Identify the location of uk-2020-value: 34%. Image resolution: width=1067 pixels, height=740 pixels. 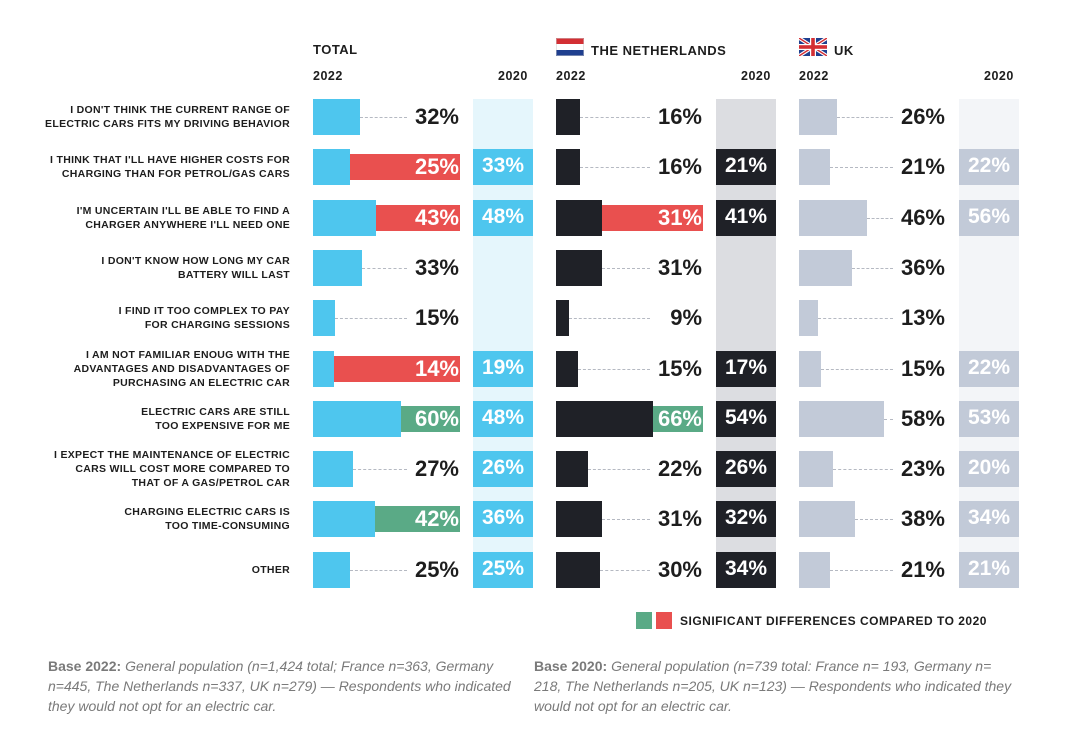
(989, 519).